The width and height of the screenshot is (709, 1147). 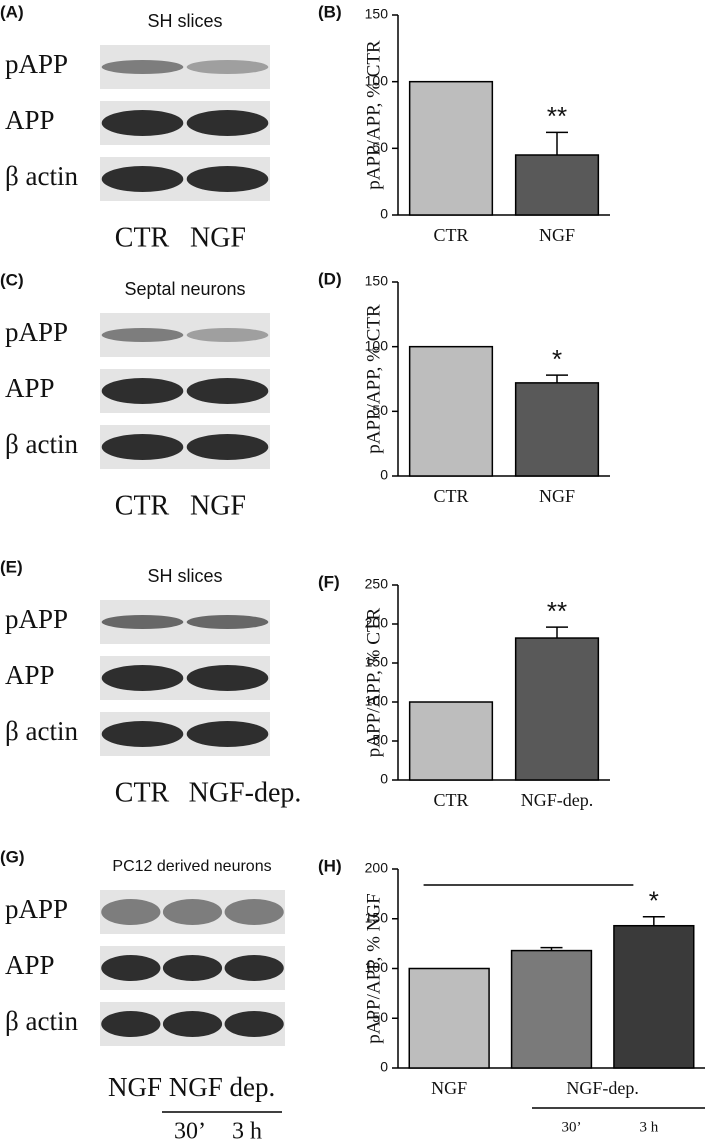 What do you see at coordinates (11, 566) in the screenshot?
I see `panel-letter: (E)` at bounding box center [11, 566].